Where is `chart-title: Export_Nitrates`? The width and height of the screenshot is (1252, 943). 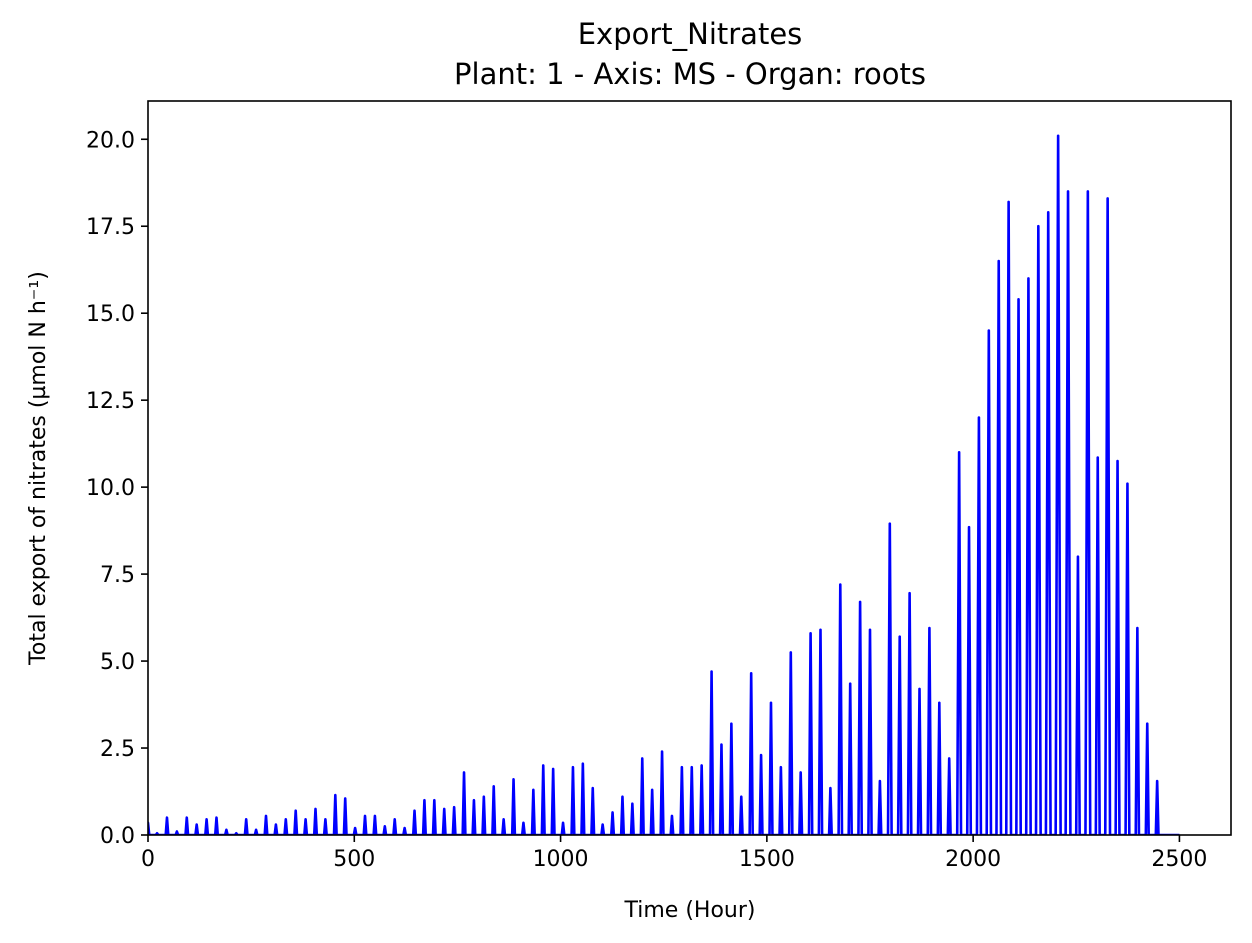
chart-title: Export_Nitrates is located at coordinates (690, 34).